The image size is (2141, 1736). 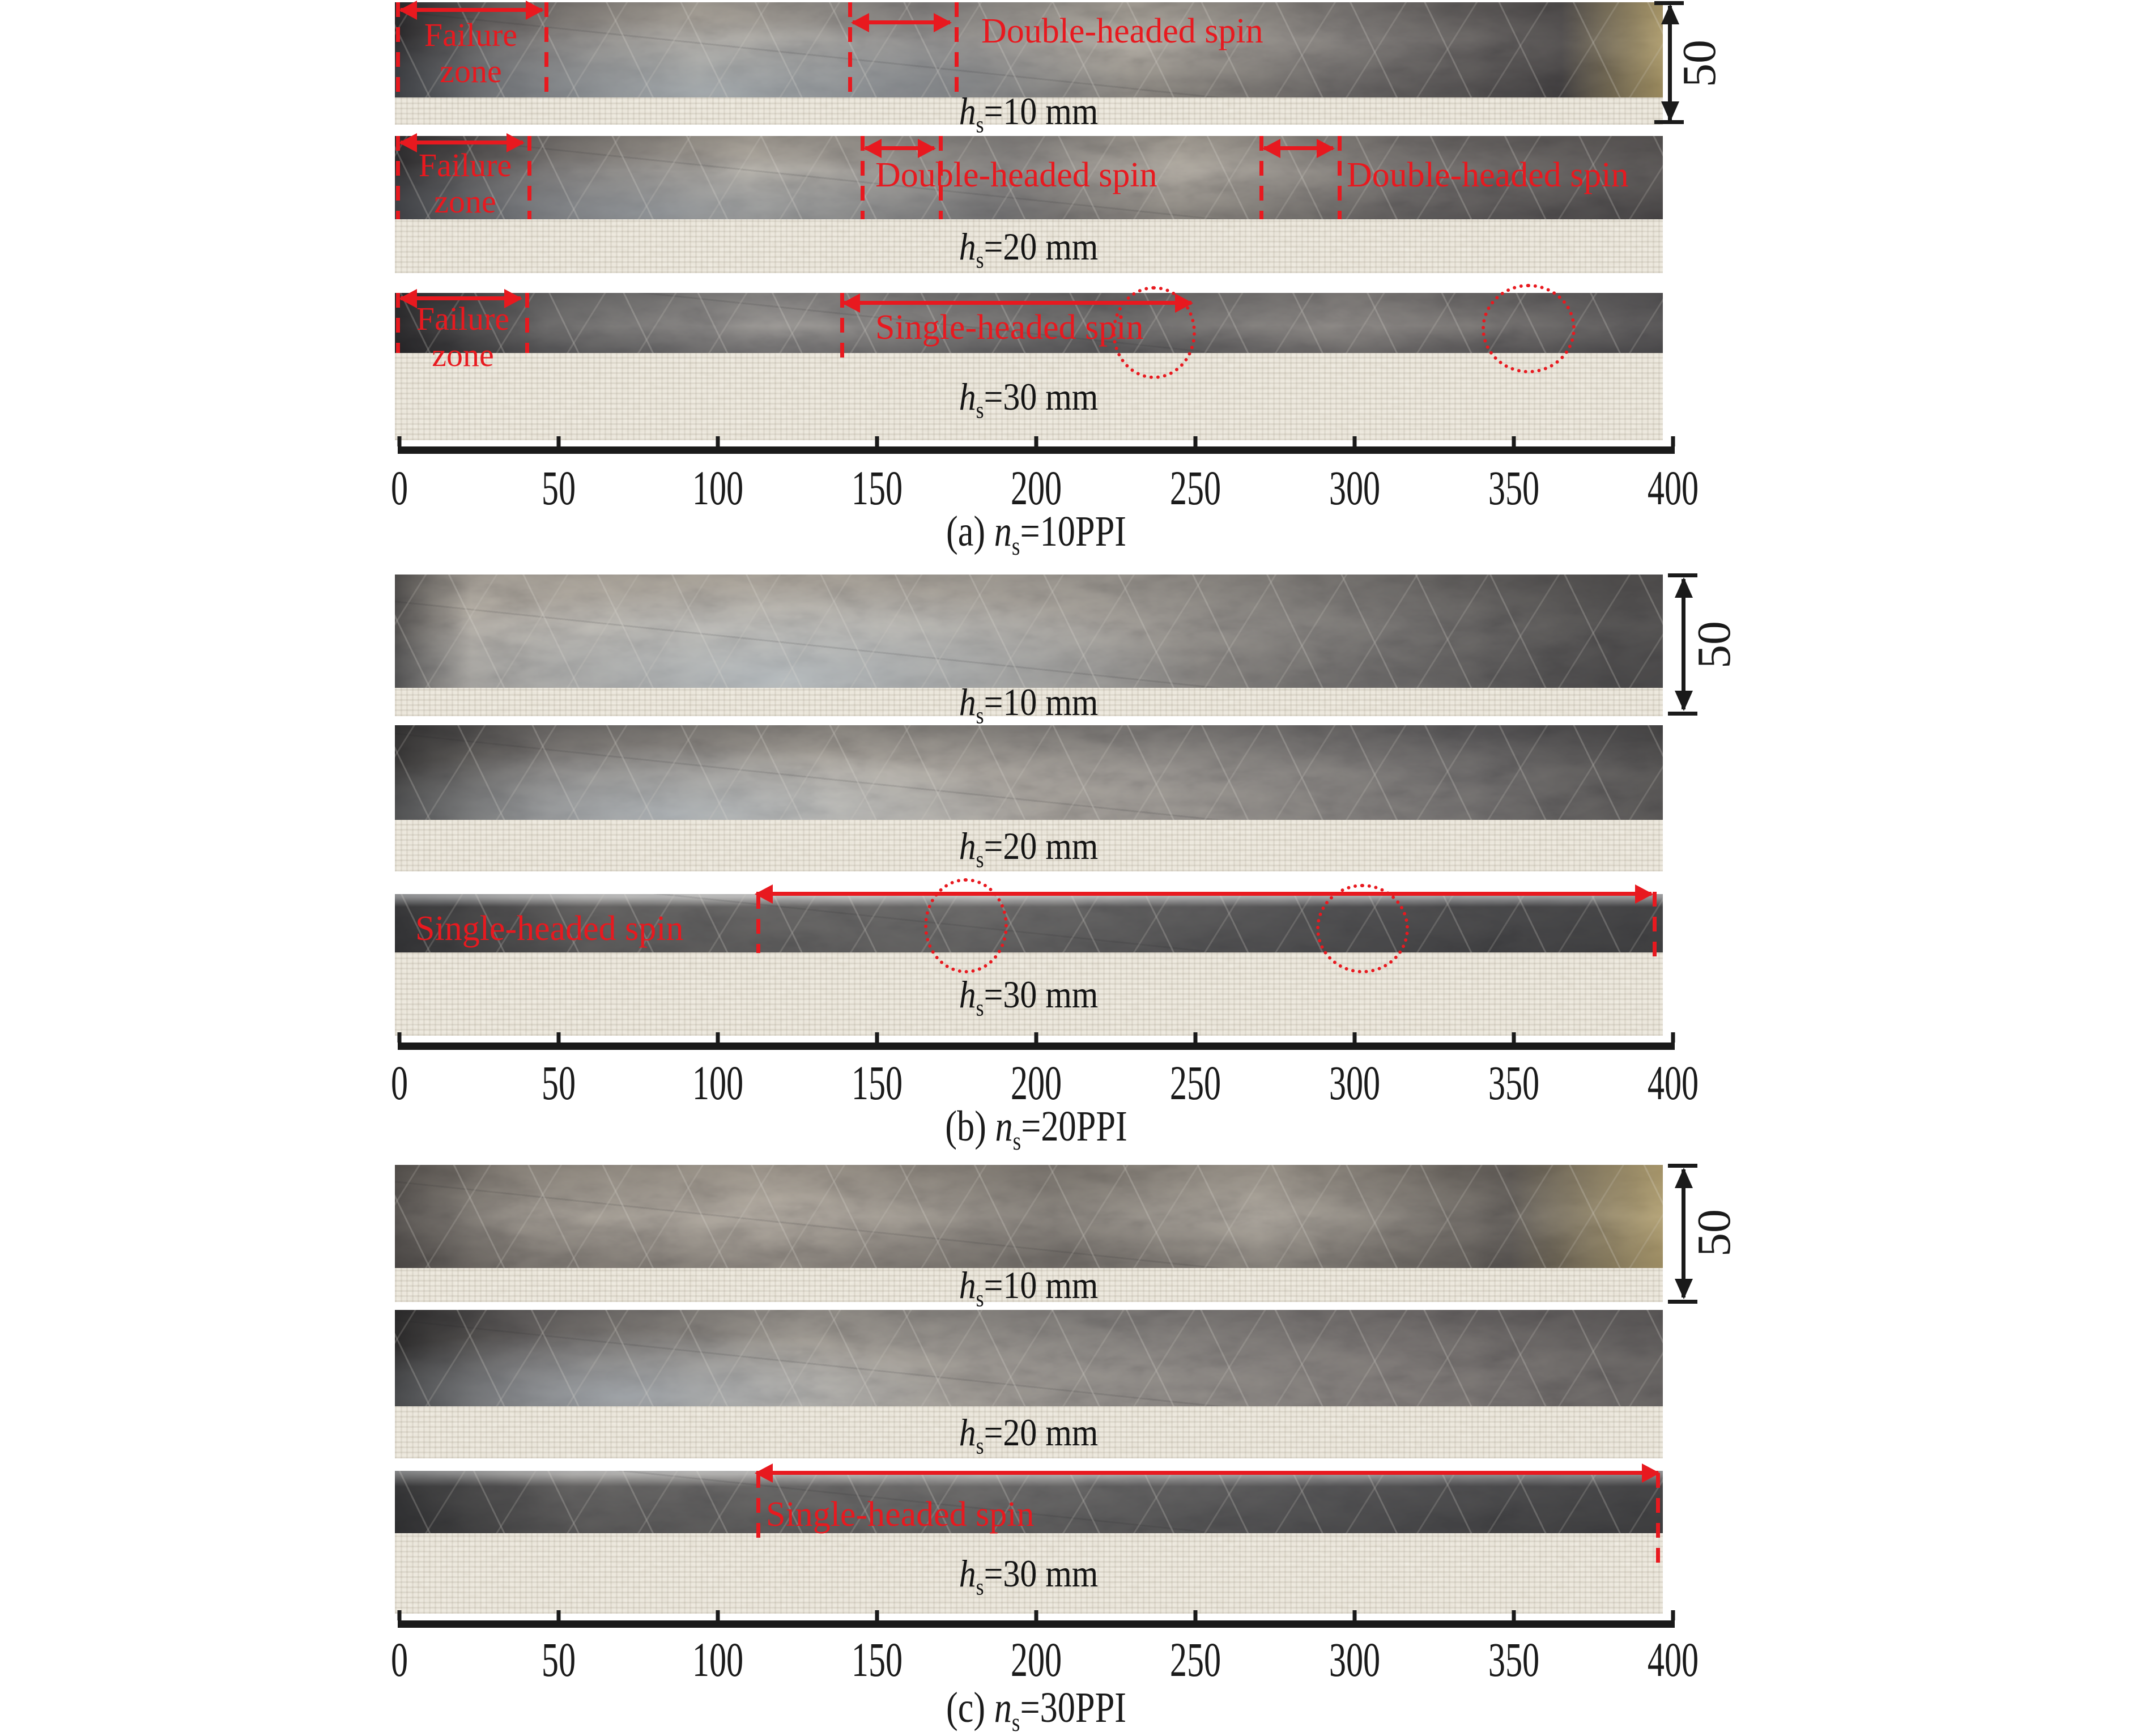 I want to click on dimension-cap-top-a, so click(x=1669, y=3).